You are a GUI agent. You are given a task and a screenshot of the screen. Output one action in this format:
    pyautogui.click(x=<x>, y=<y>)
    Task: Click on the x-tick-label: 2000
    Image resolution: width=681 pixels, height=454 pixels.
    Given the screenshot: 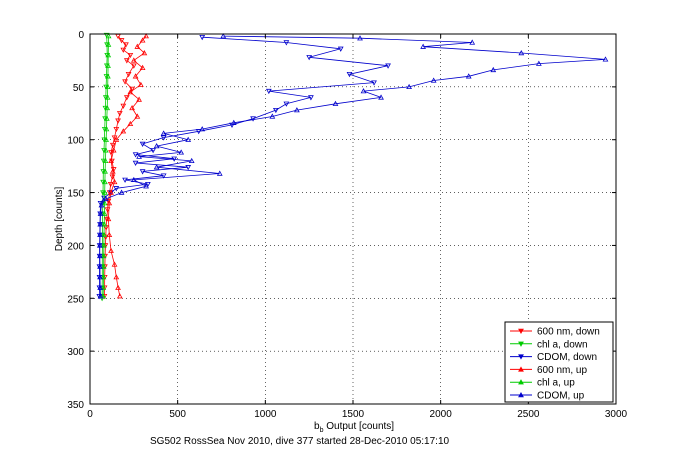 What is the action you would take?
    pyautogui.click(x=441, y=414)
    